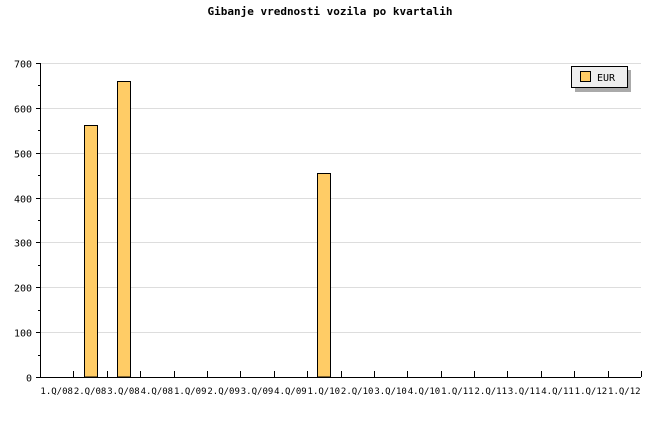 The width and height of the screenshot is (660, 440). Describe the element at coordinates (490, 392) in the screenshot. I see `x-tick-label: 2.Q/11` at that location.